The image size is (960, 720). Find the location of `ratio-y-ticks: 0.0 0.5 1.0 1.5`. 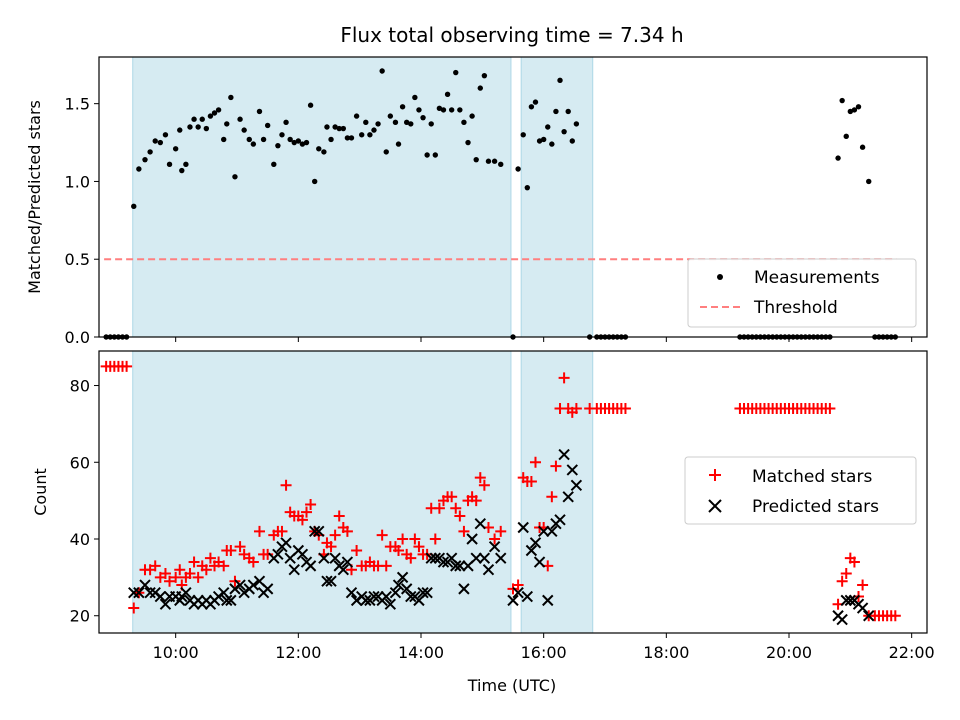

ratio-y-ticks: 0.0 0.5 1.0 1.5 is located at coordinates (82, 221).